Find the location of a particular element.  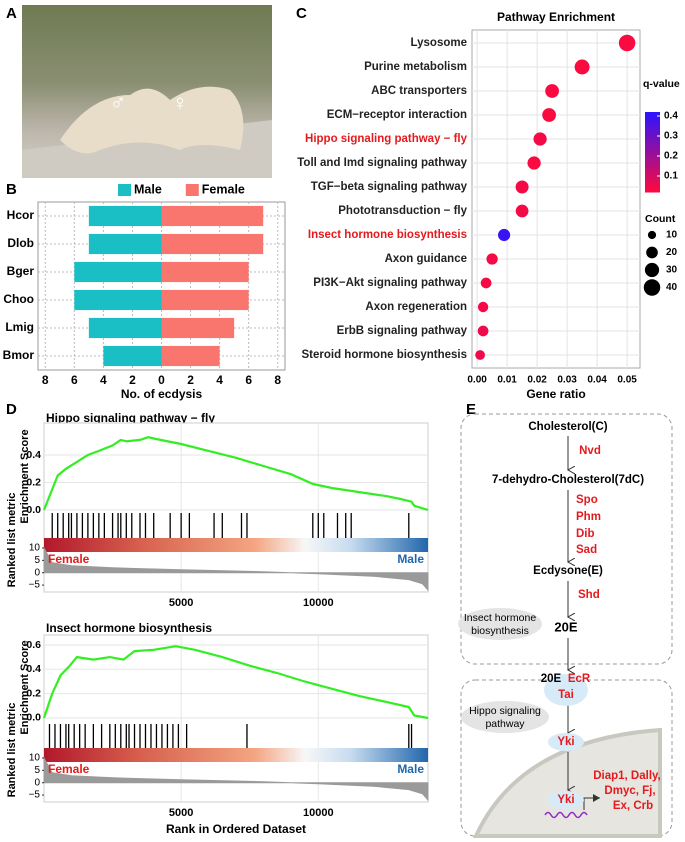

legend-swatch is located at coordinates (192, 190).